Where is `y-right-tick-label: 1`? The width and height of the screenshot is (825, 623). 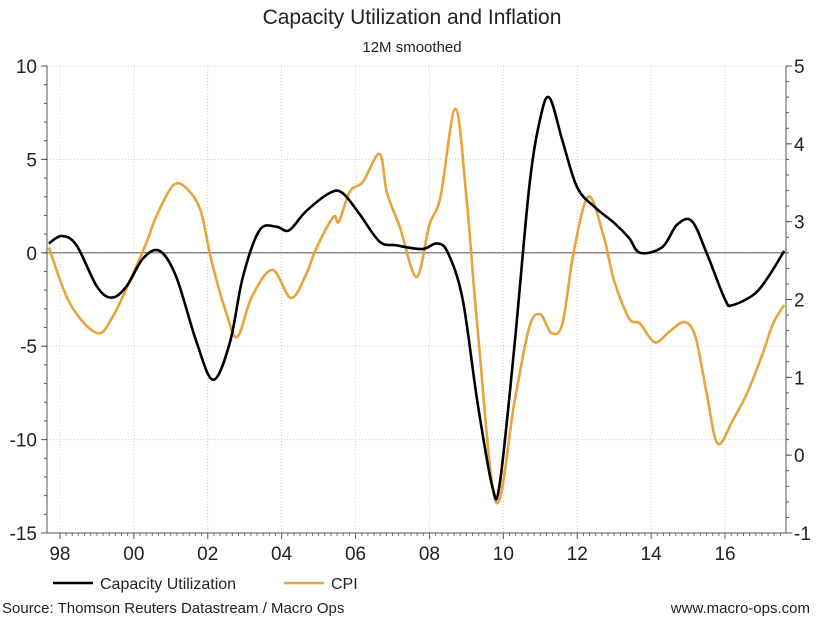
y-right-tick-label: 1 is located at coordinates (799, 378).